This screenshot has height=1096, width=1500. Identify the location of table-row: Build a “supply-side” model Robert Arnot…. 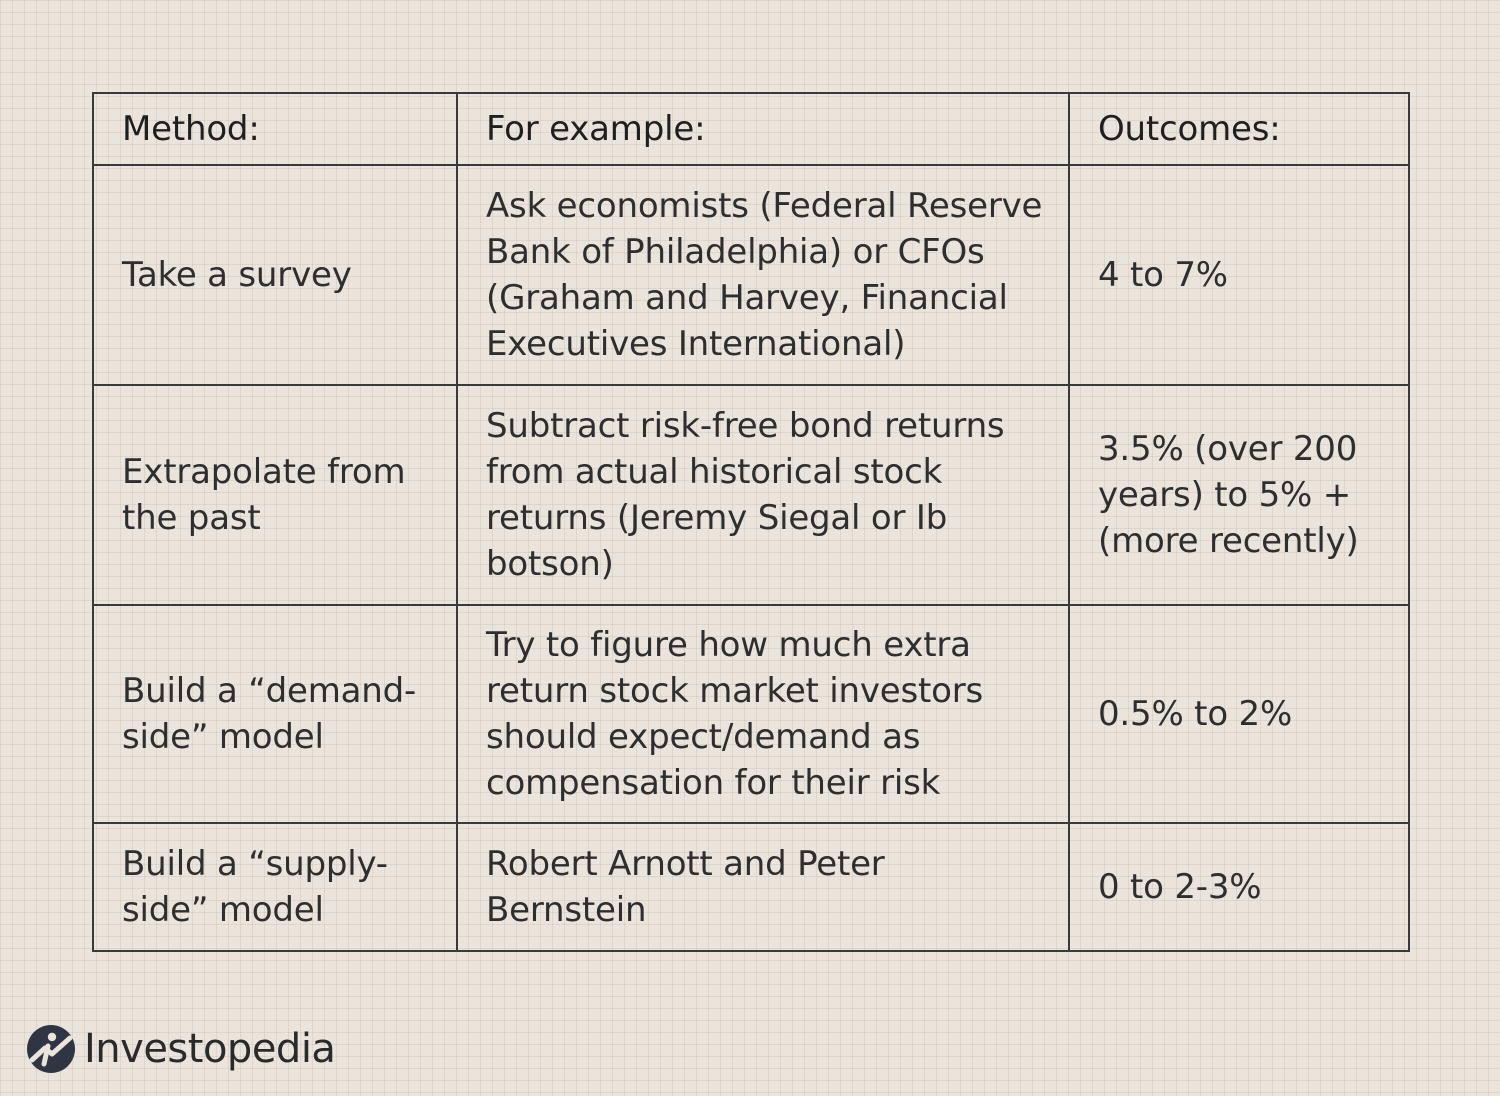
(751, 887).